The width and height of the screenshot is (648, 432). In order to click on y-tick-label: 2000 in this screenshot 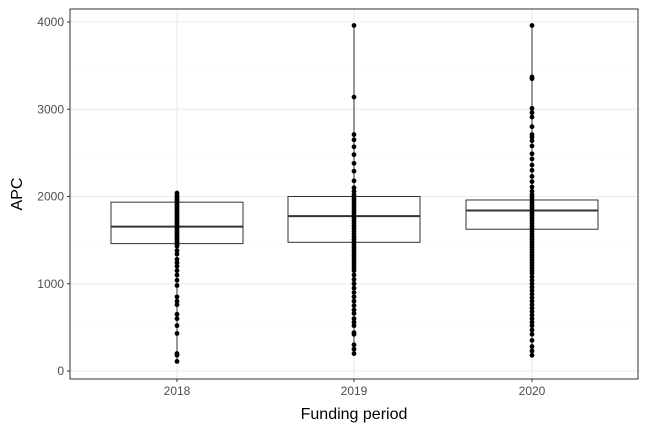, I will do `click(50, 197)`.